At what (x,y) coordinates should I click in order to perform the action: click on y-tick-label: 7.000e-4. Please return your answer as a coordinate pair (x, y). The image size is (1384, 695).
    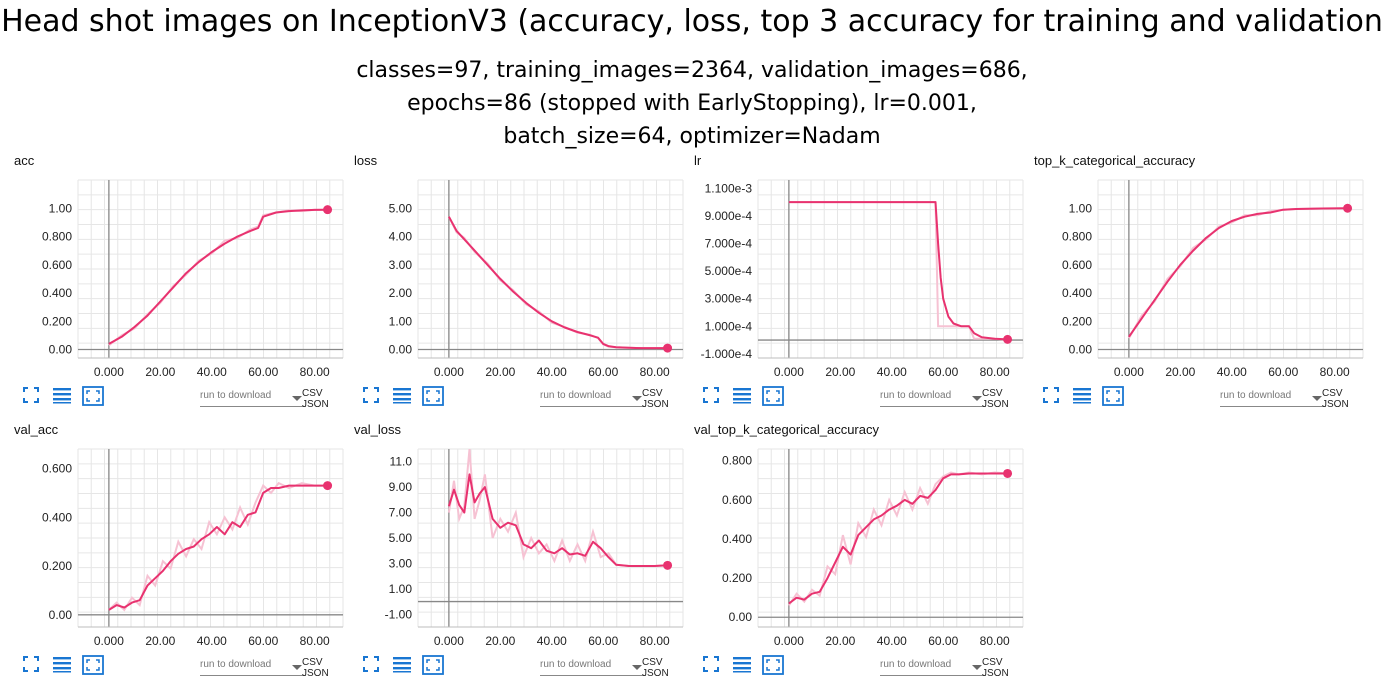
    Looking at the image, I should click on (729, 243).